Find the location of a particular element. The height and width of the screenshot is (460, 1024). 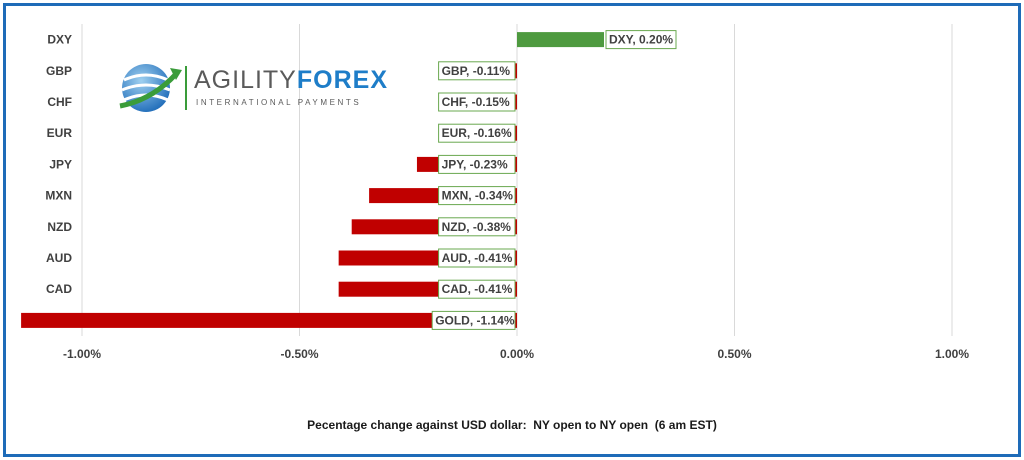

x-tick-label: 0.00% is located at coordinates (517, 354).